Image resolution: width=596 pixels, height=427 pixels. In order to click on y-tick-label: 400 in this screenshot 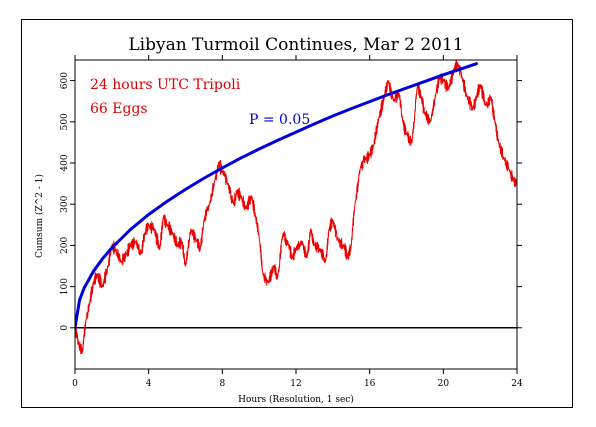, I will do `click(65, 162)`.